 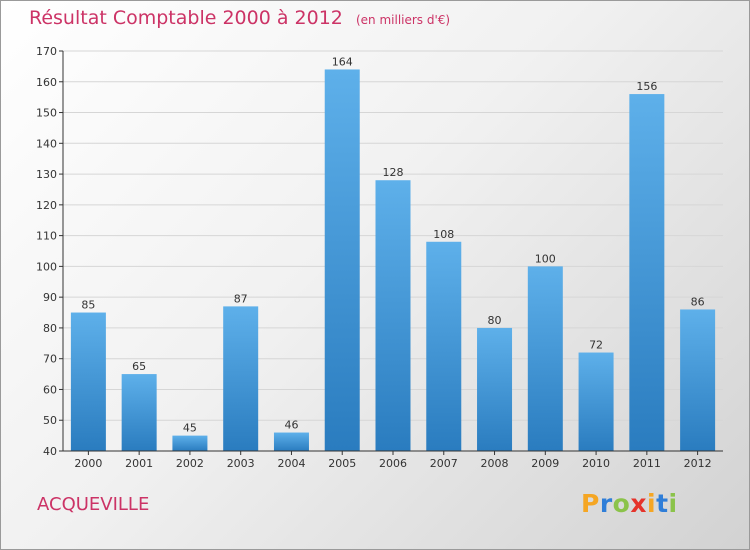 What do you see at coordinates (50, 389) in the screenshot?
I see `y-tick-label: 60` at bounding box center [50, 389].